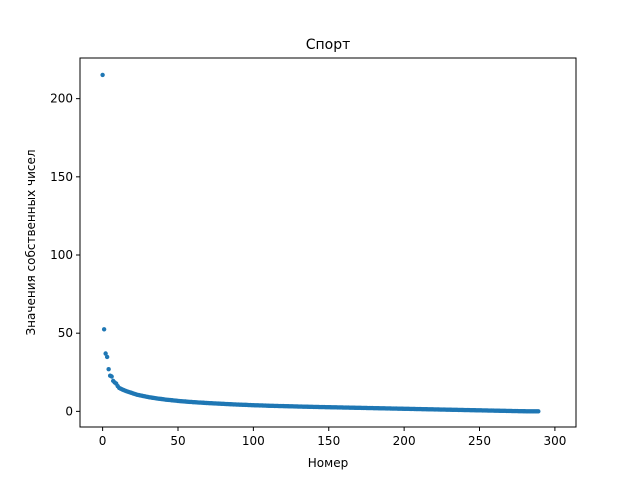 The width and height of the screenshot is (640, 484). I want to click on x-axis-label: Номер, so click(328, 463).